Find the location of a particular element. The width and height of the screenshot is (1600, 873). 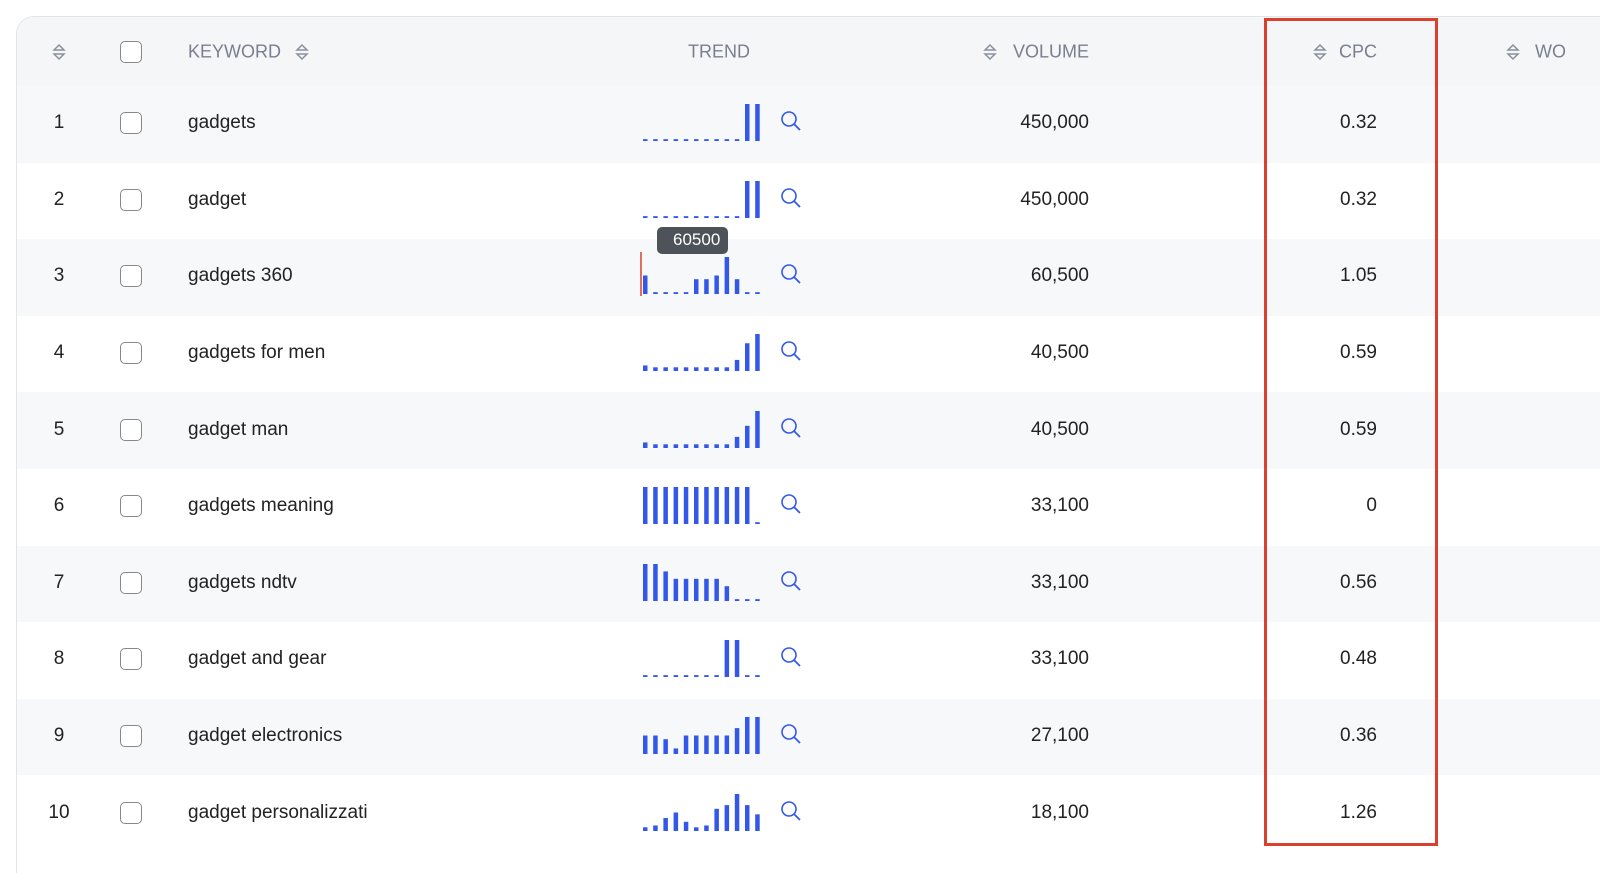

cpc: 1.05 is located at coordinates (1358, 276).